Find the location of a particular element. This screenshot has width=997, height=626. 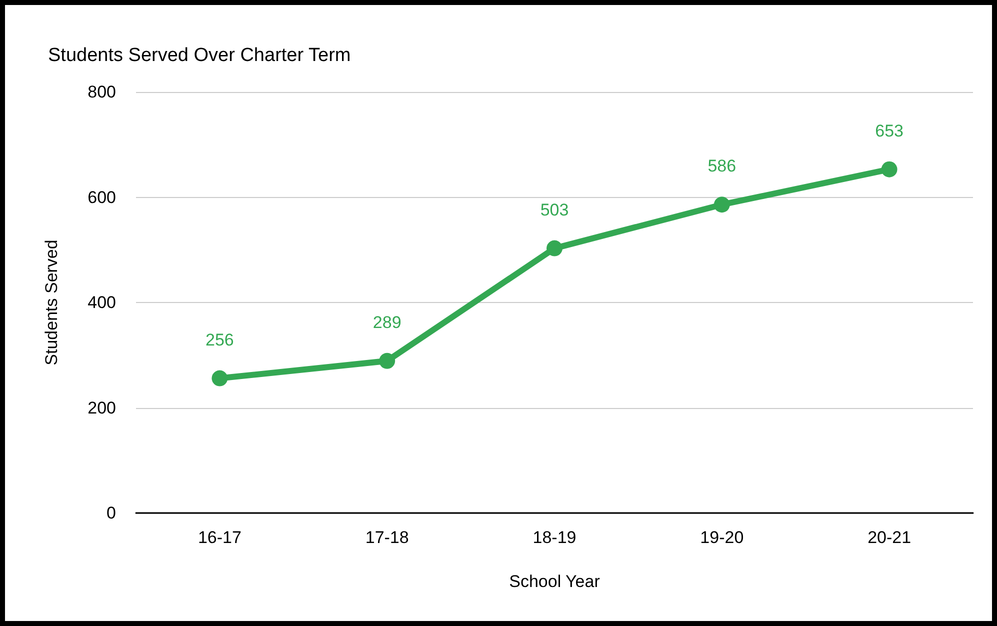

x-axis-title: School Year is located at coordinates (554, 581).